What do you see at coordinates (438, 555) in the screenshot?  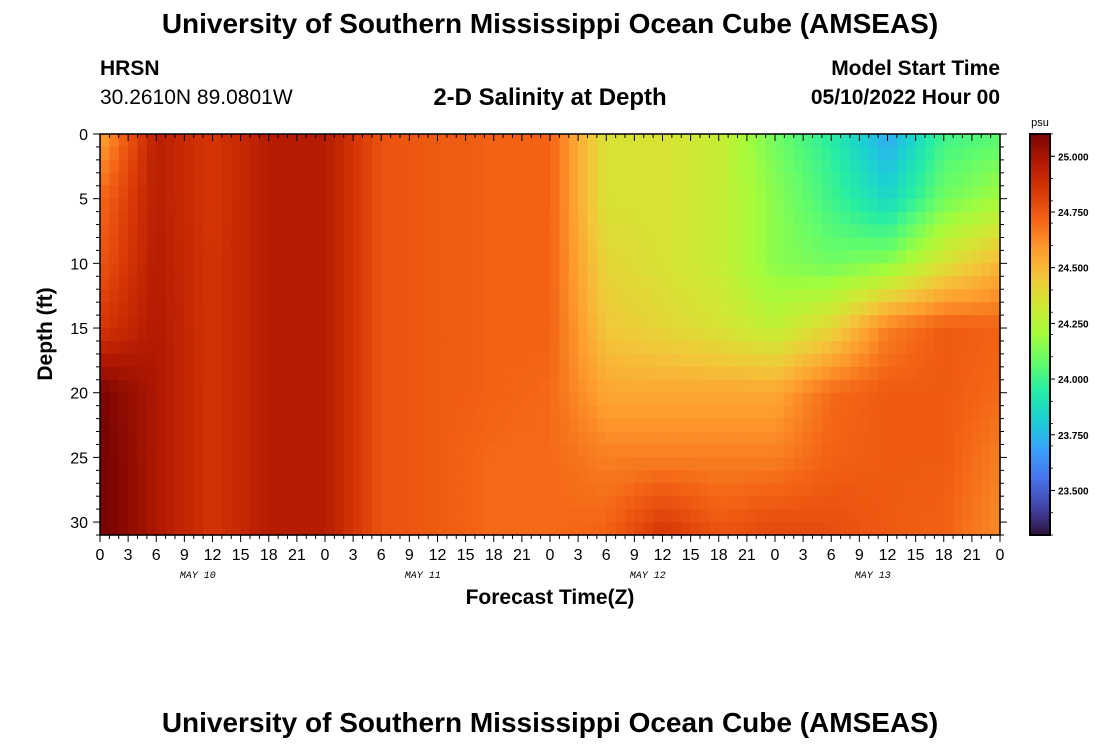 I see `x-tick-label: 12` at bounding box center [438, 555].